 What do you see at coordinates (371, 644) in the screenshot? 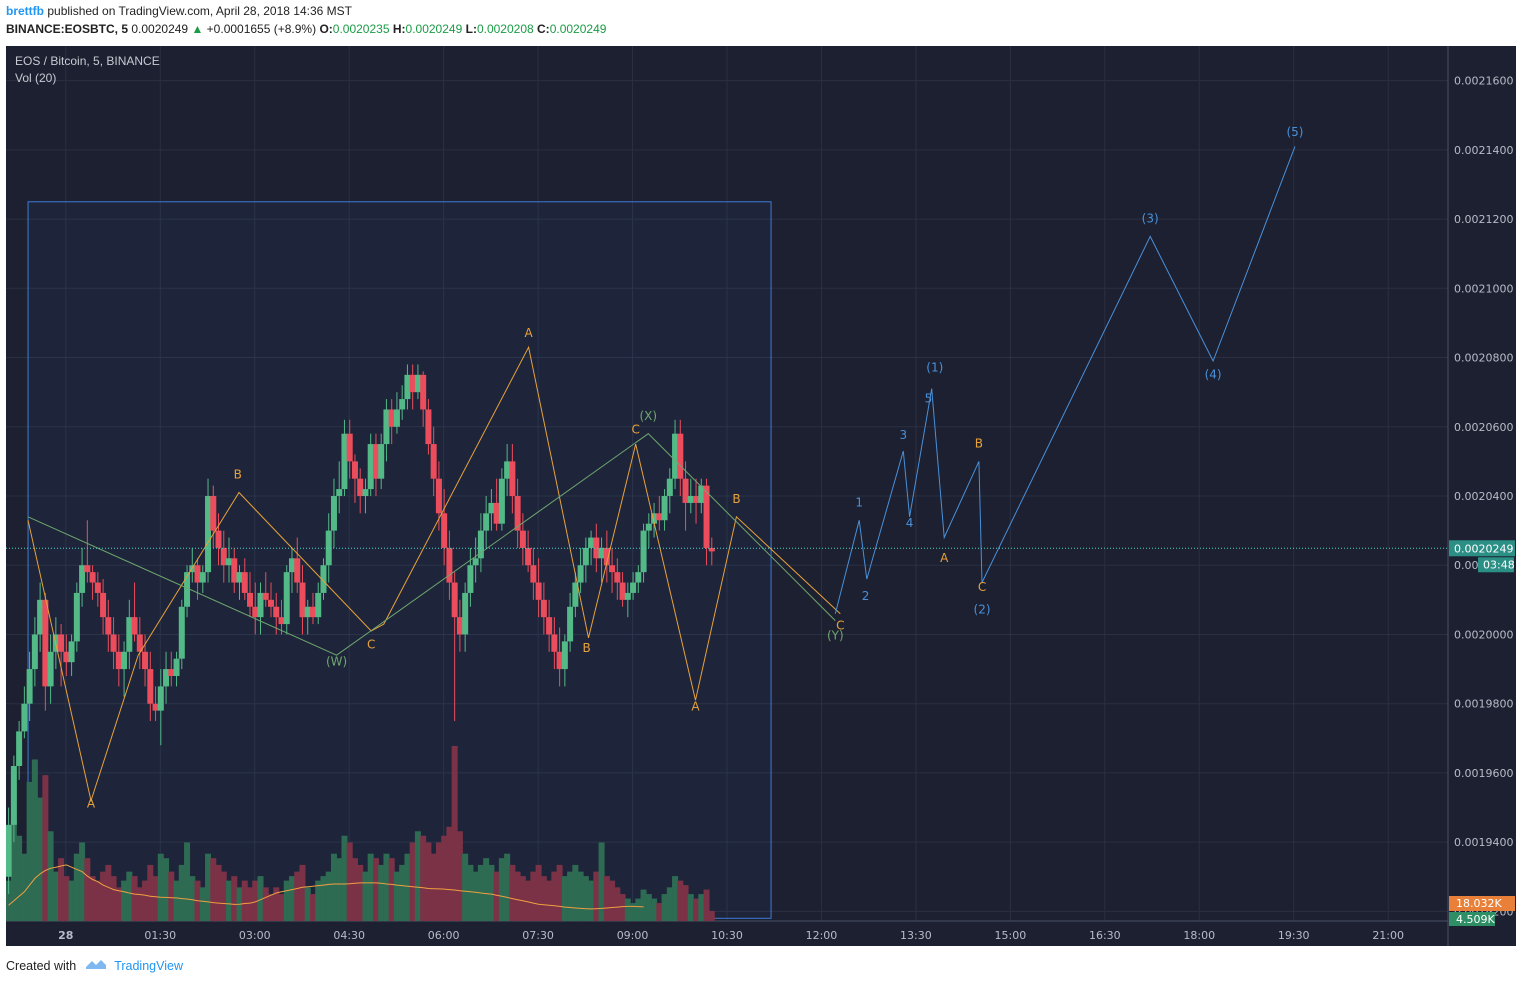
I see `wave-label: C` at bounding box center [371, 644].